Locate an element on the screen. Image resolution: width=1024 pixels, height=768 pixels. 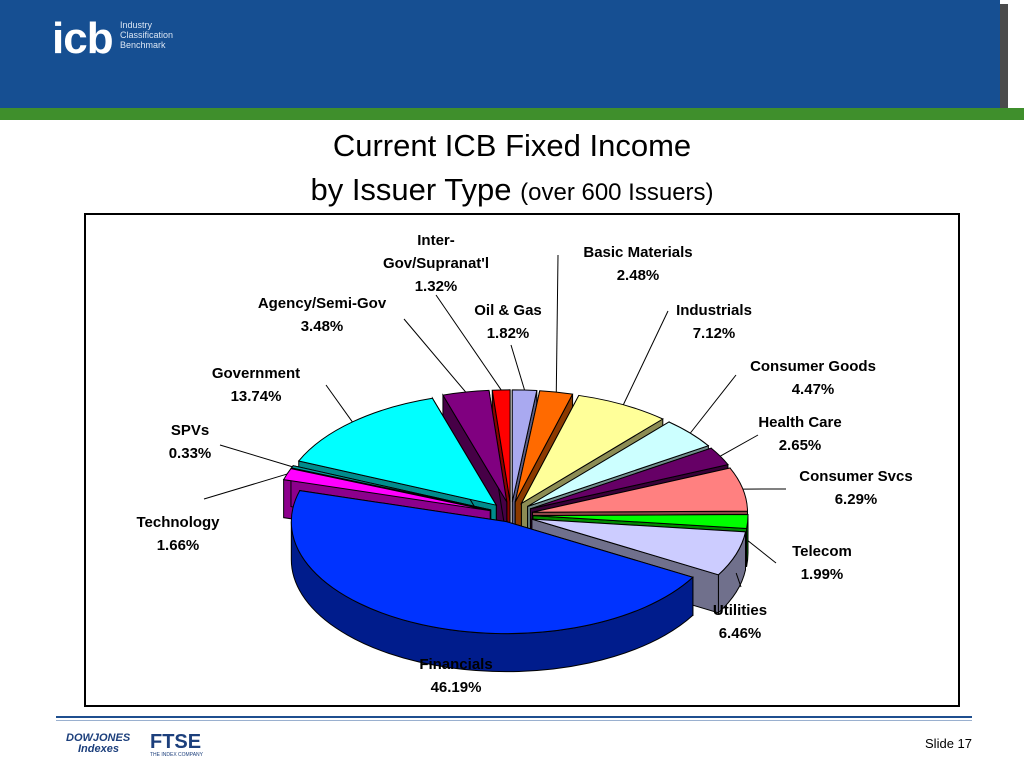
value-health-care: 2.65% is located at coordinates (800, 445).